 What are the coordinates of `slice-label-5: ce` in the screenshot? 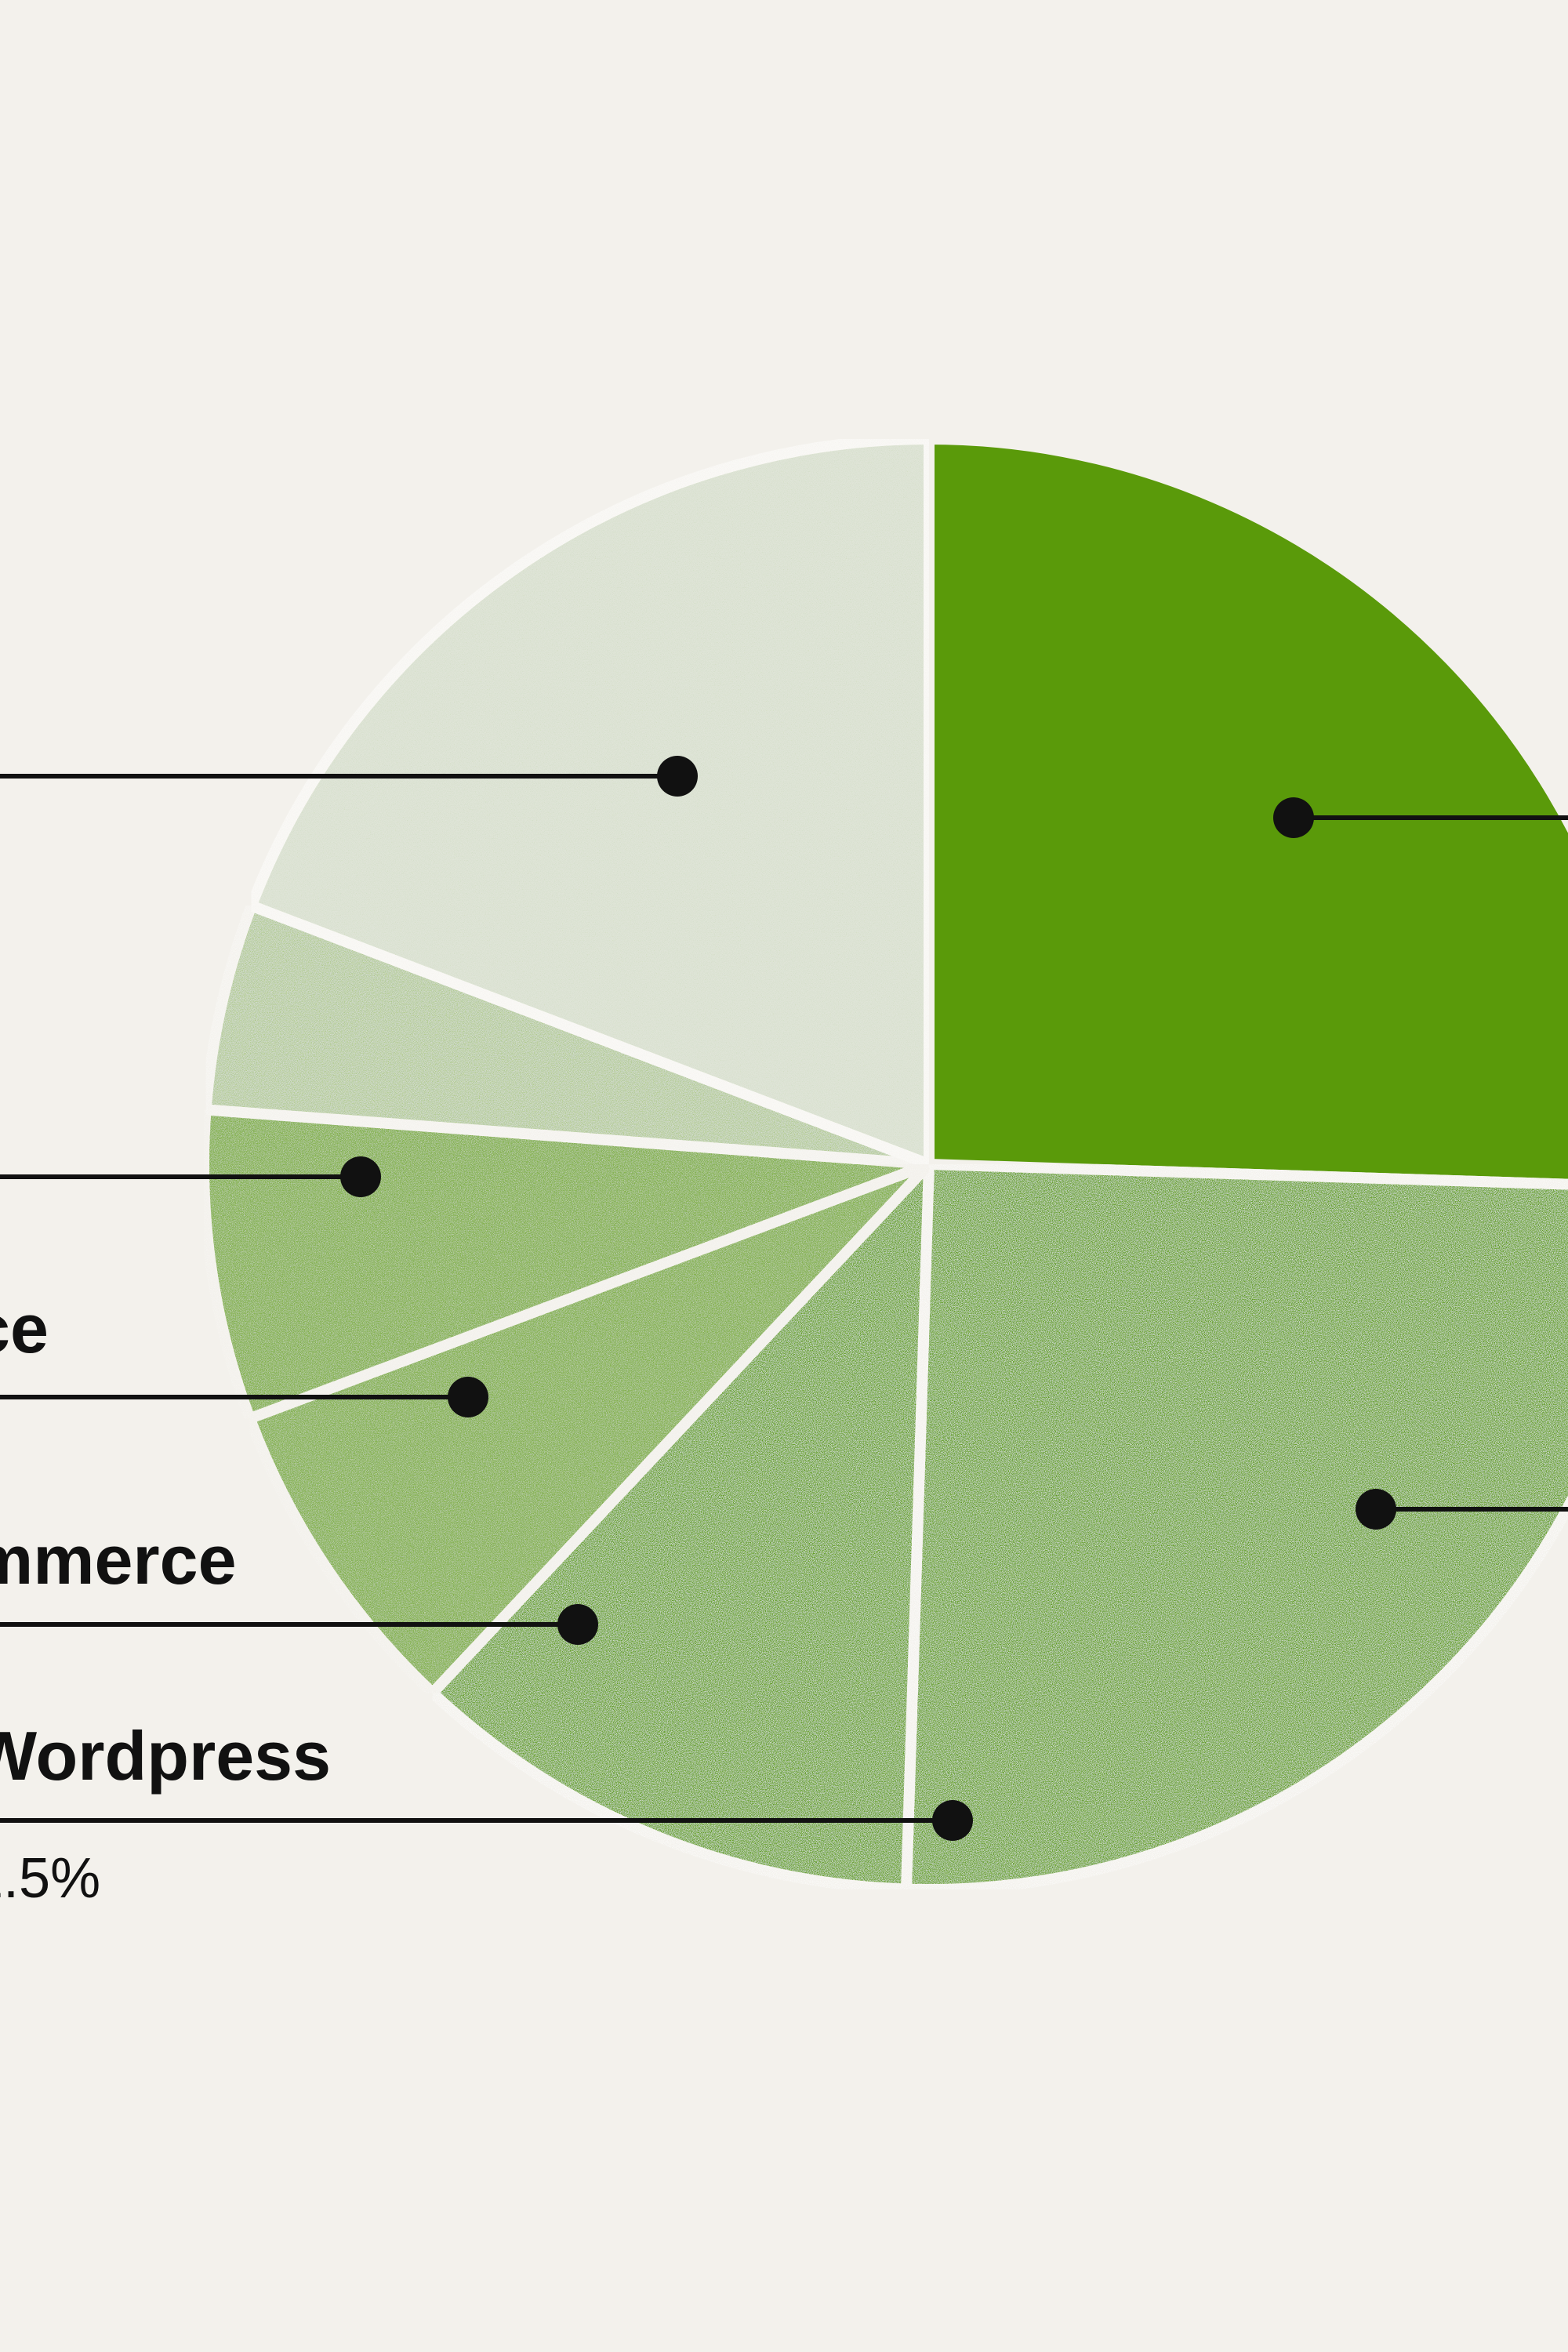 It's located at (24, 1328).